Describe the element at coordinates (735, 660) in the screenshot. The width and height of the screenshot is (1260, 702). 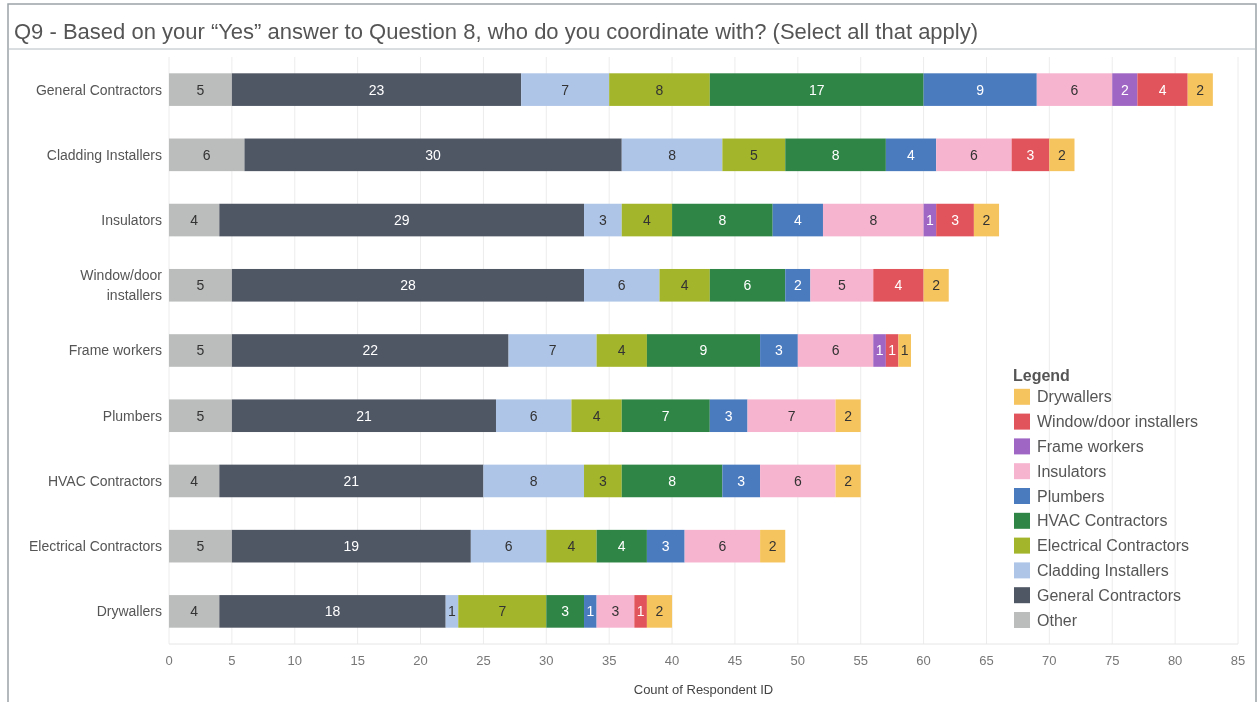
I see `x-tick-label: 45` at that location.